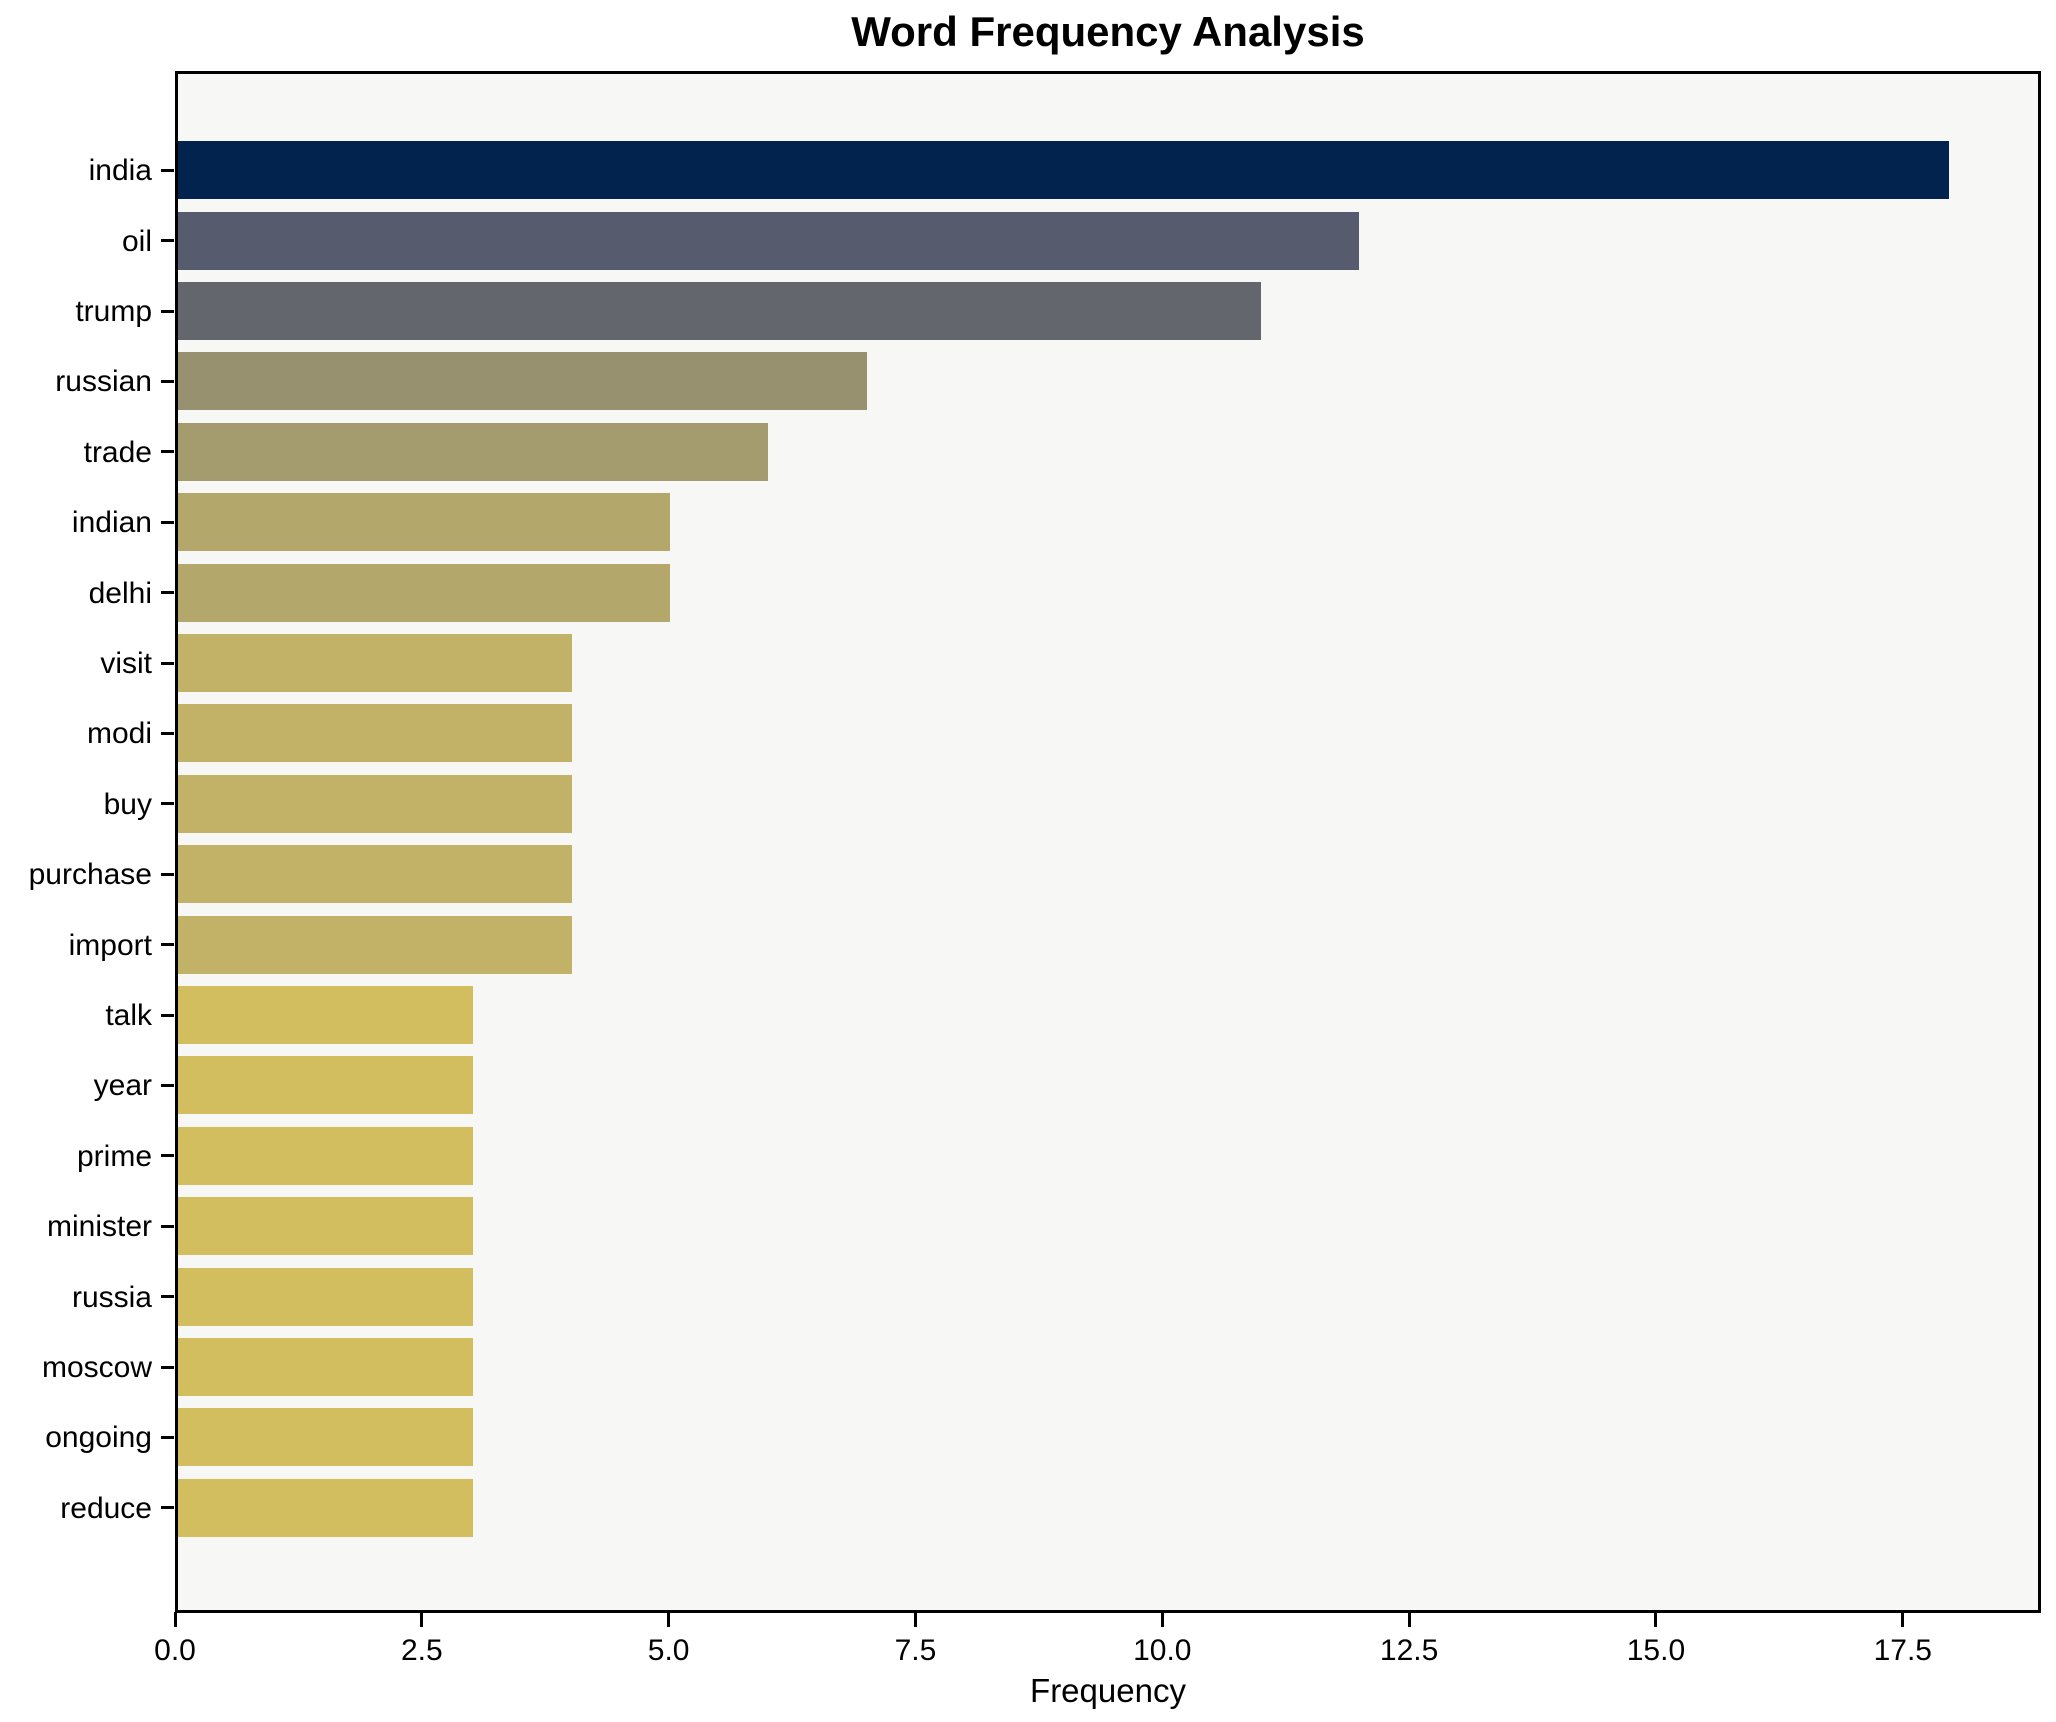 The width and height of the screenshot is (2056, 1722). Describe the element at coordinates (127, 804) in the screenshot. I see `y-tick-label-buy: buy` at that location.